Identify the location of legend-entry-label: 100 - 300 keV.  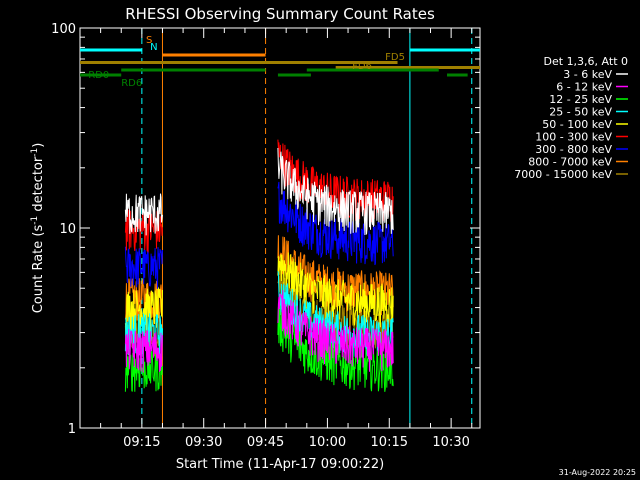
(573, 137).